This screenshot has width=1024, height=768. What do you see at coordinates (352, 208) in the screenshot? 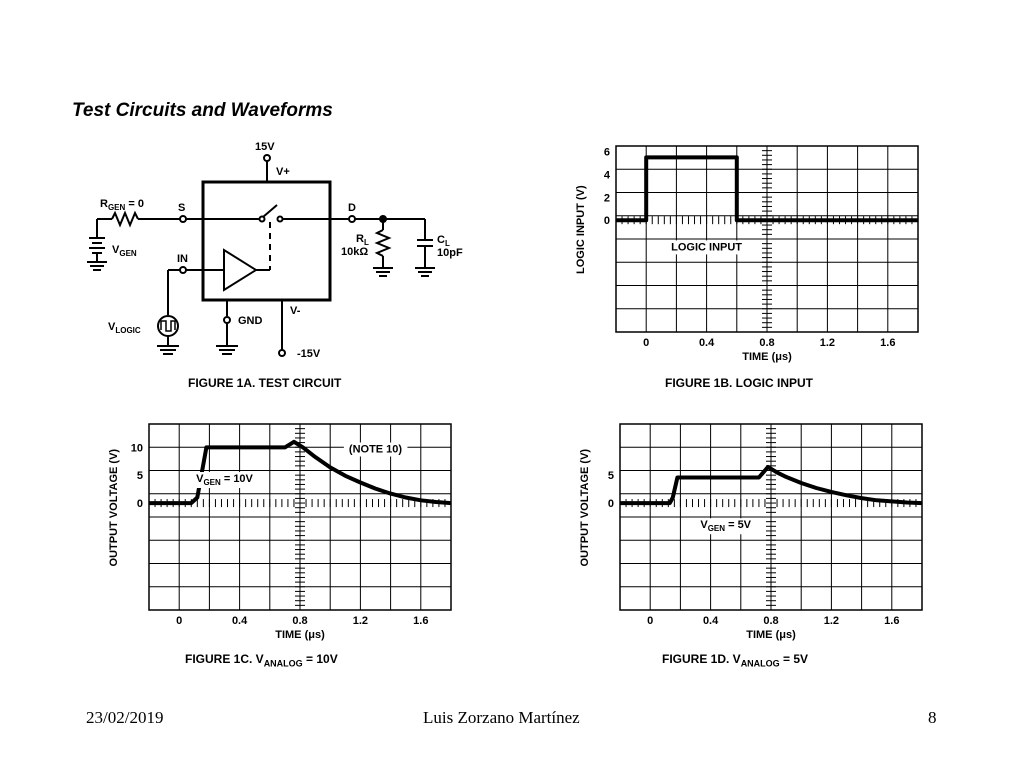
I see `label-d: D` at bounding box center [352, 208].